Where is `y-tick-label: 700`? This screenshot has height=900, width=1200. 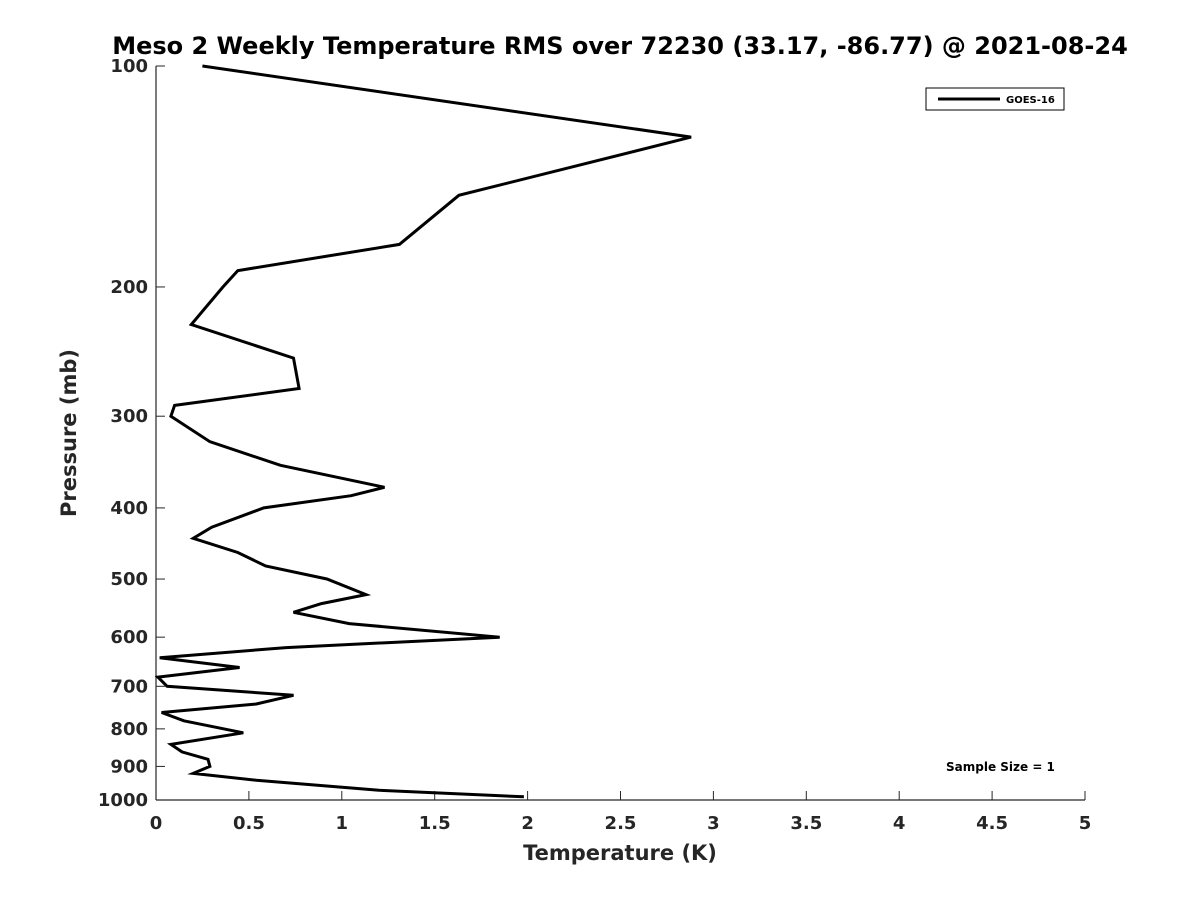 y-tick-label: 700 is located at coordinates (129, 686).